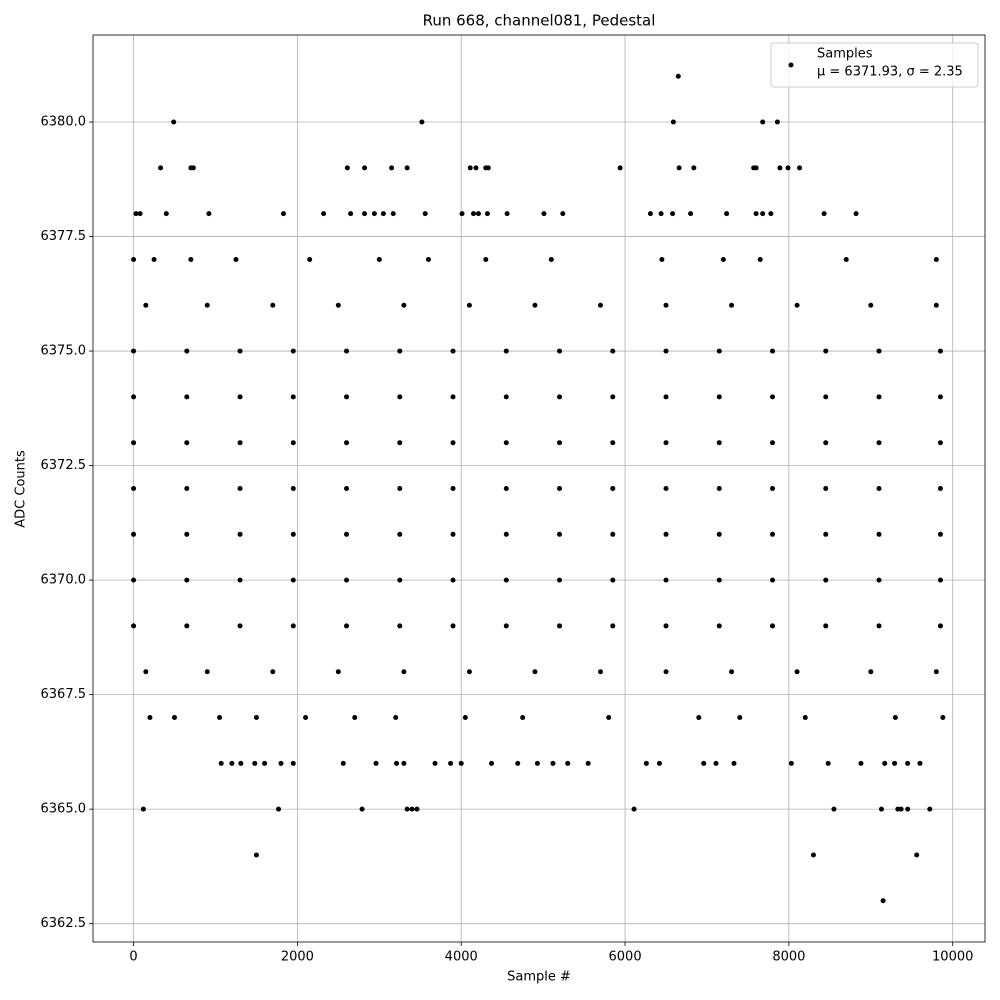 The height and width of the screenshot is (1000, 1000). What do you see at coordinates (64, 236) in the screenshot?
I see `y-tick-label: 6377.5` at bounding box center [64, 236].